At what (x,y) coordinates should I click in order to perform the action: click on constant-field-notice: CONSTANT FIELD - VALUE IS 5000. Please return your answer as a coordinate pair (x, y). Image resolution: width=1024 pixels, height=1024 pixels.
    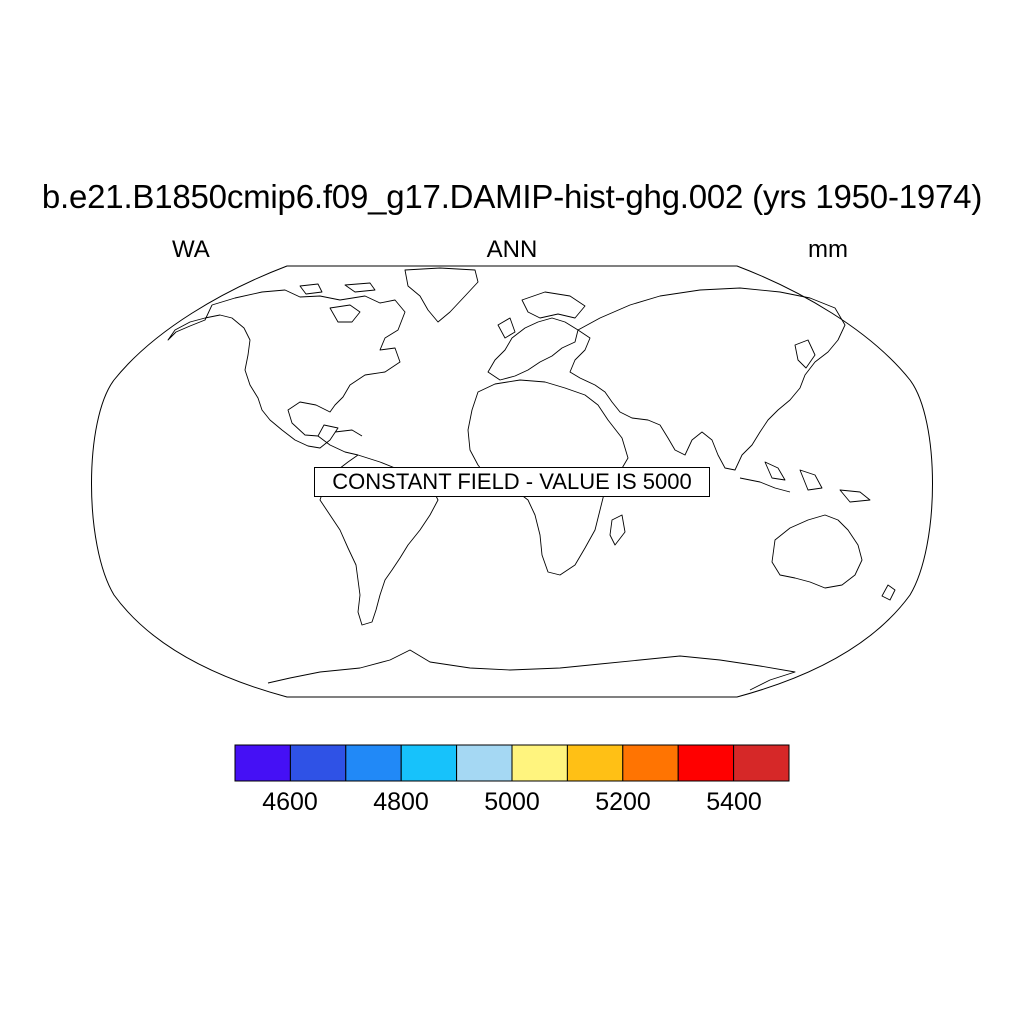
    Looking at the image, I should click on (512, 482).